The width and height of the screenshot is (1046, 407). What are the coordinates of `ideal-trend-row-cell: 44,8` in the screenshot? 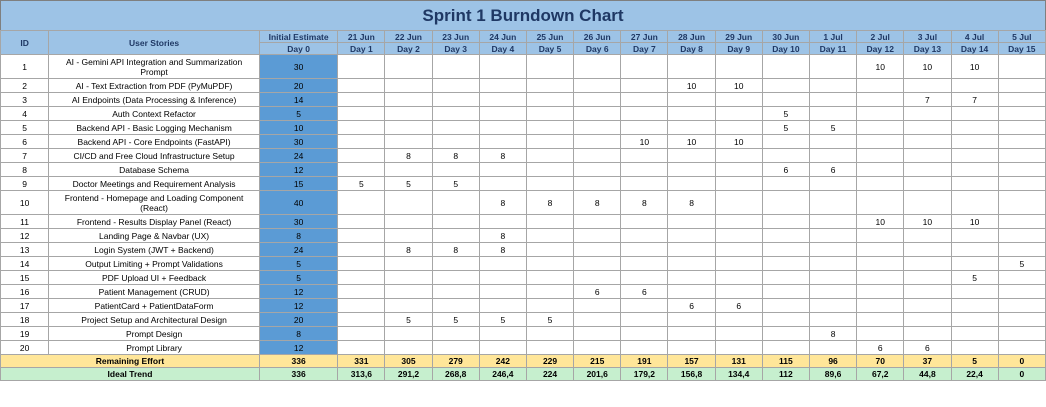 It's located at (927, 374).